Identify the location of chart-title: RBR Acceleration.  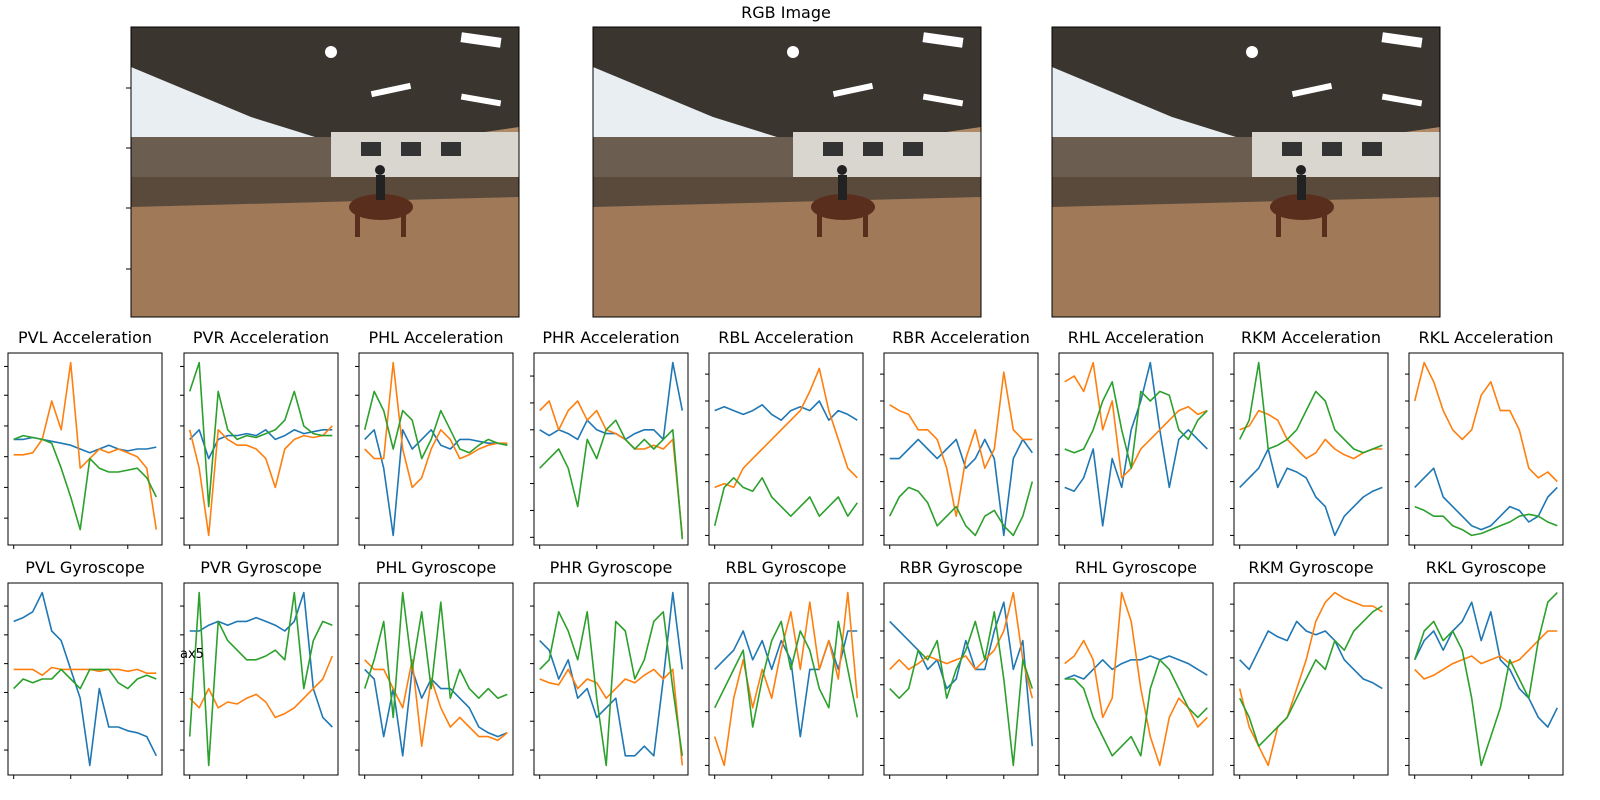
(961, 337).